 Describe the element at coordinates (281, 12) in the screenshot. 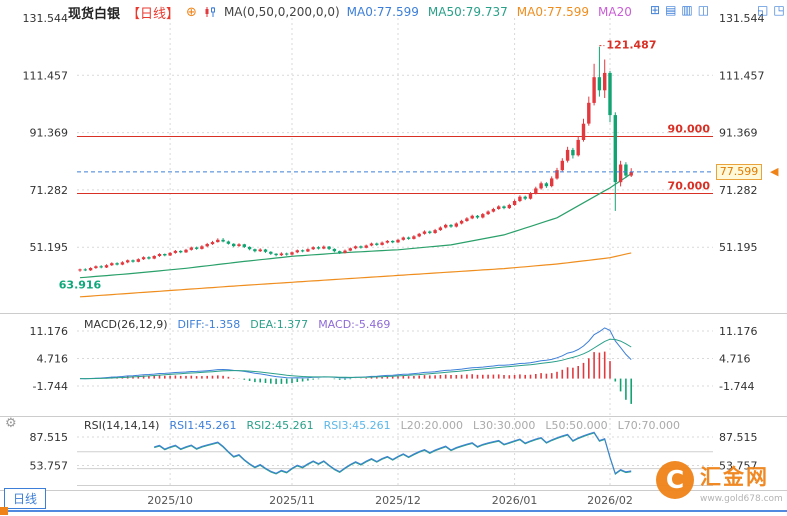

I see `ma-params-label: MA(0,50,0,200,0,0)` at that location.